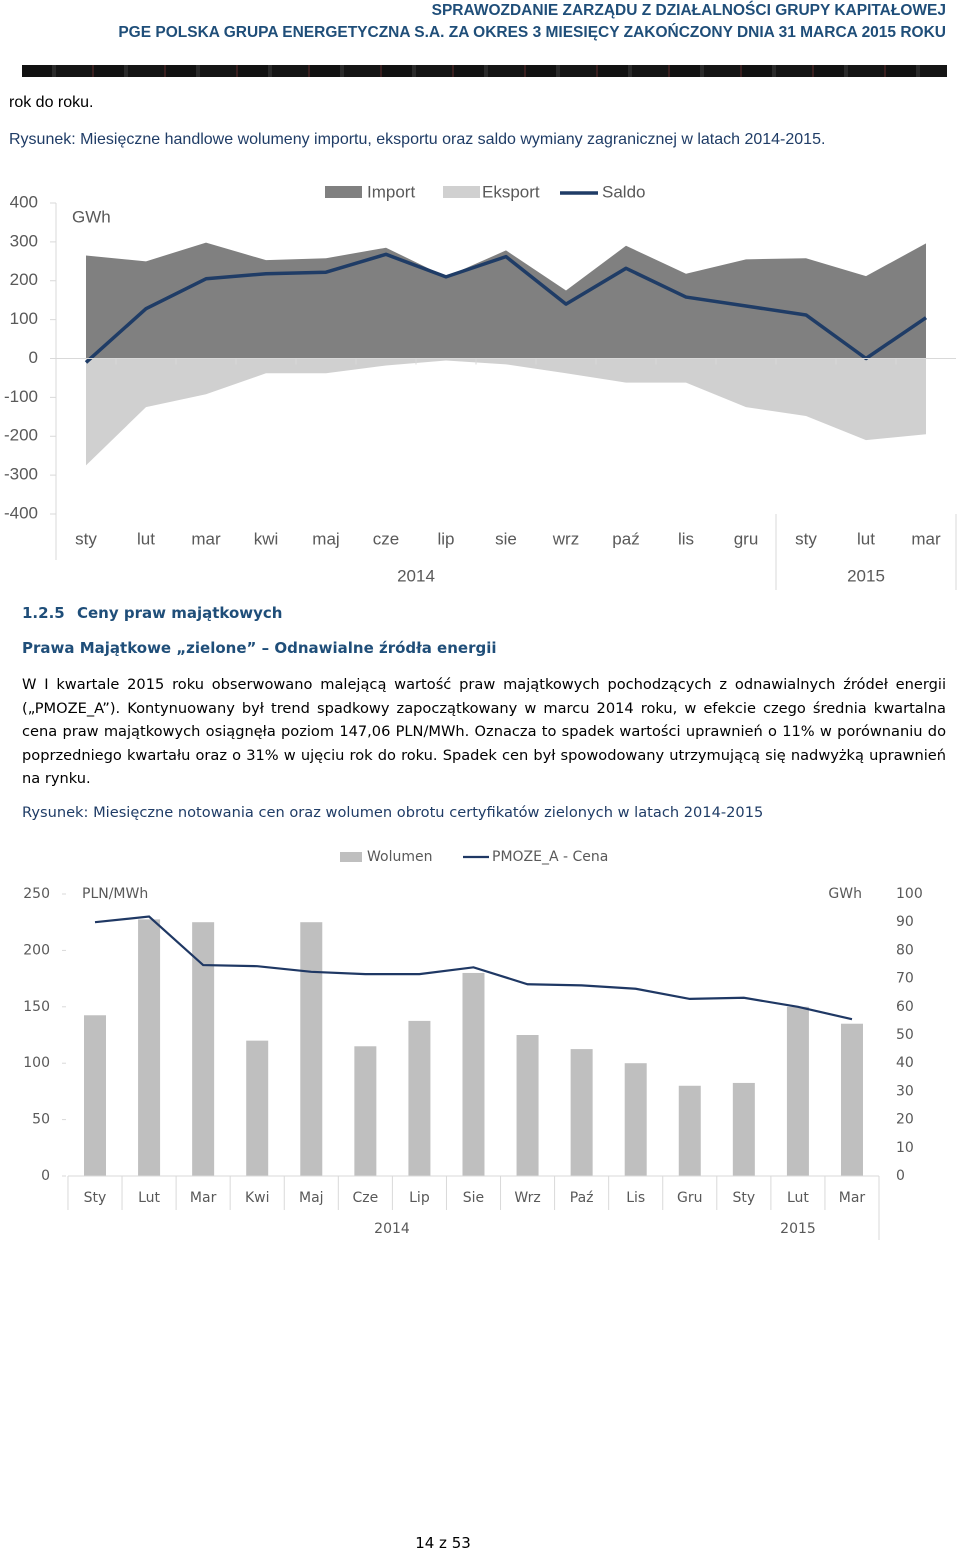 This screenshot has width=960, height=1552. I want to click on x-tick-label: paź, so click(625, 538).